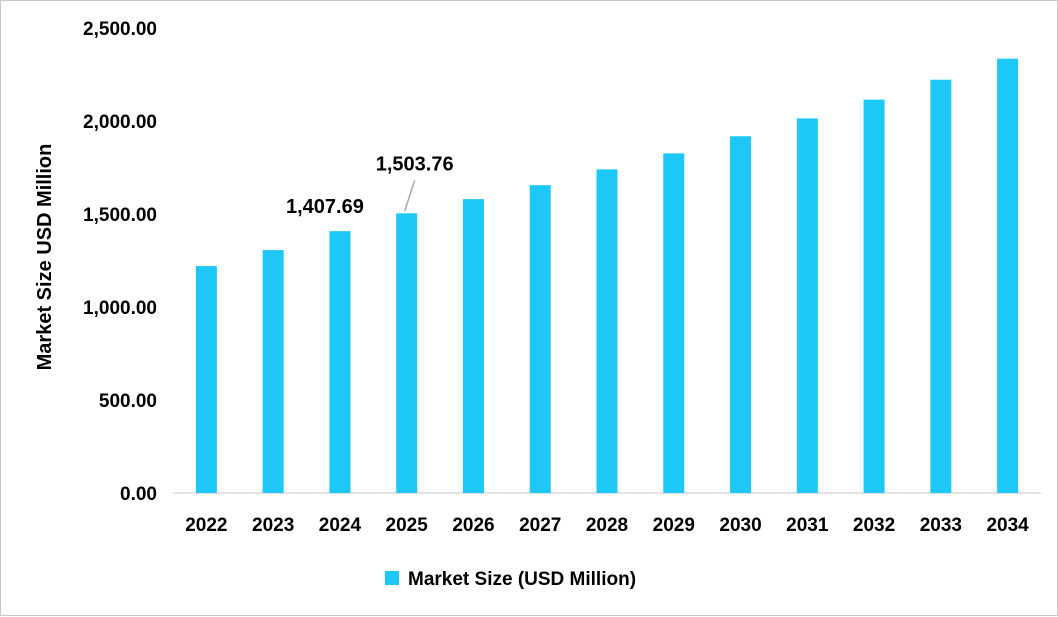 Image resolution: width=1058 pixels, height=617 pixels. Describe the element at coordinates (206, 379) in the screenshot. I see `bar-2022` at that location.